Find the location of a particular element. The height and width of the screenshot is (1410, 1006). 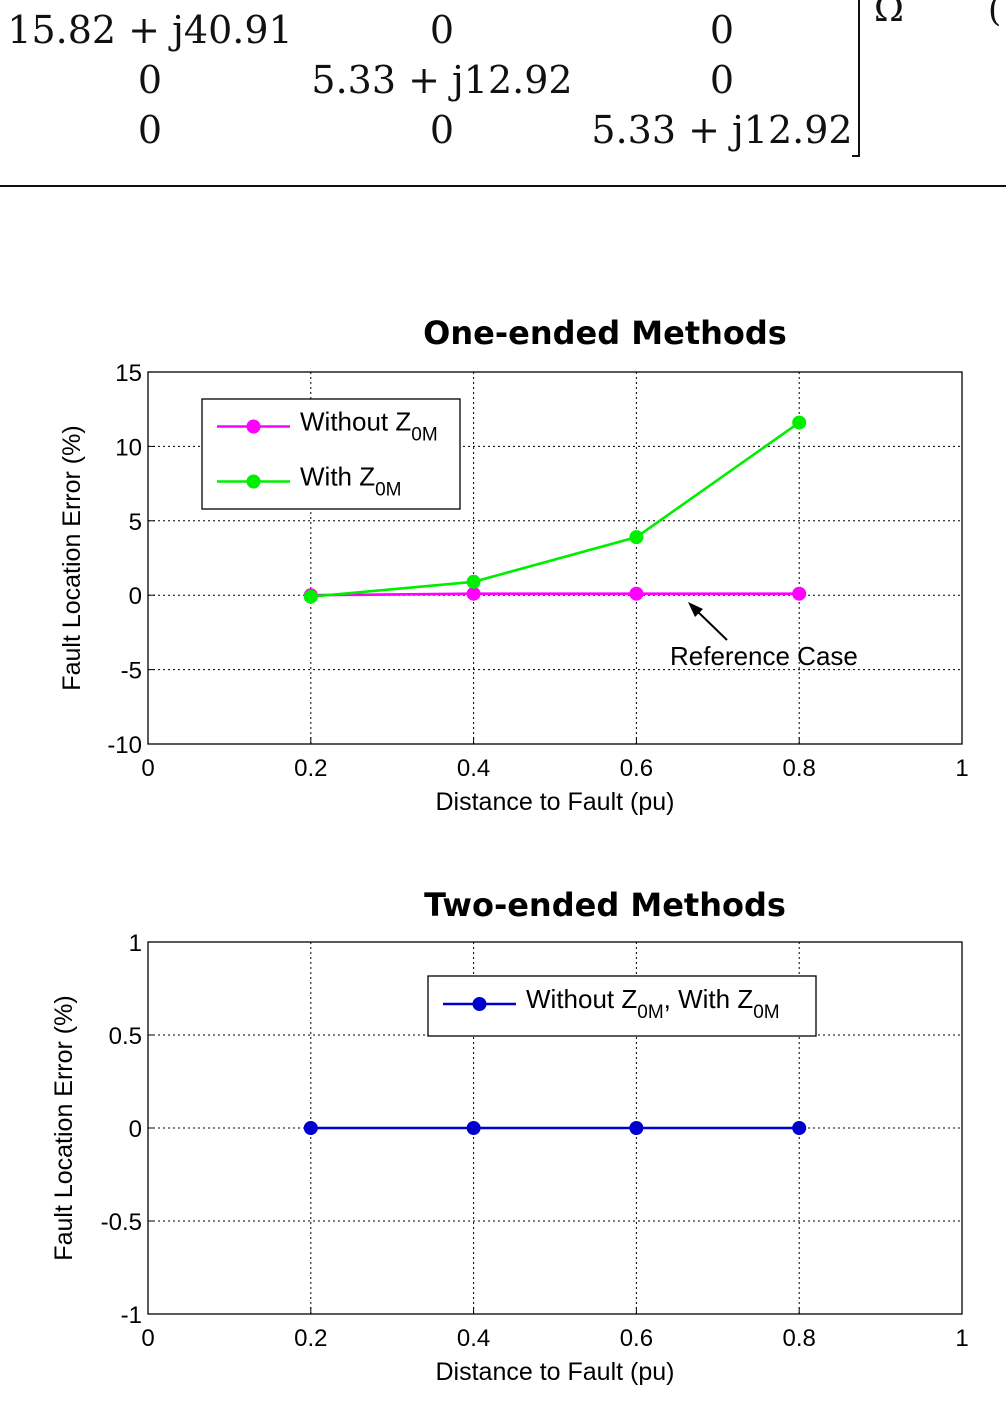

reference-annotation: Reference Case is located at coordinates (764, 636).